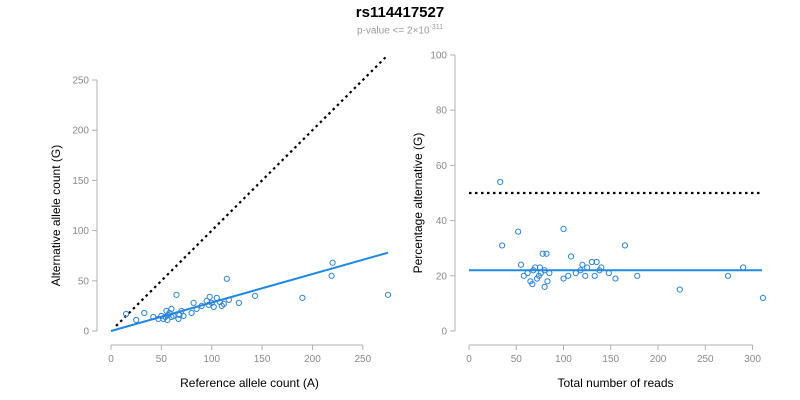  Describe the element at coordinates (393, 31) in the screenshot. I see `subtitle-prefix: p-value <= 2×10` at that location.